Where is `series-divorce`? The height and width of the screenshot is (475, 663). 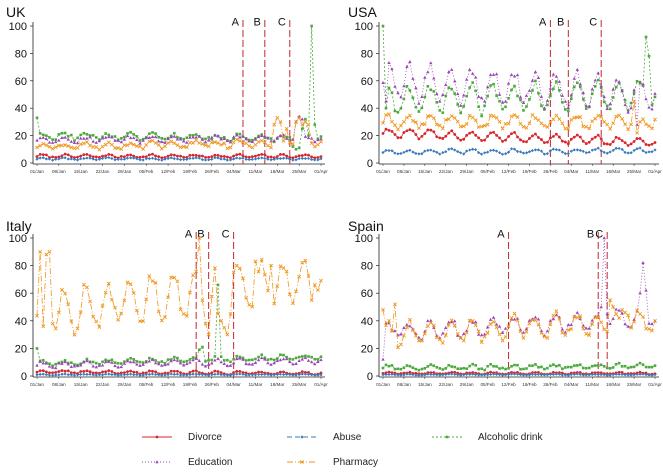
series-divorce is located at coordinates (519, 137).